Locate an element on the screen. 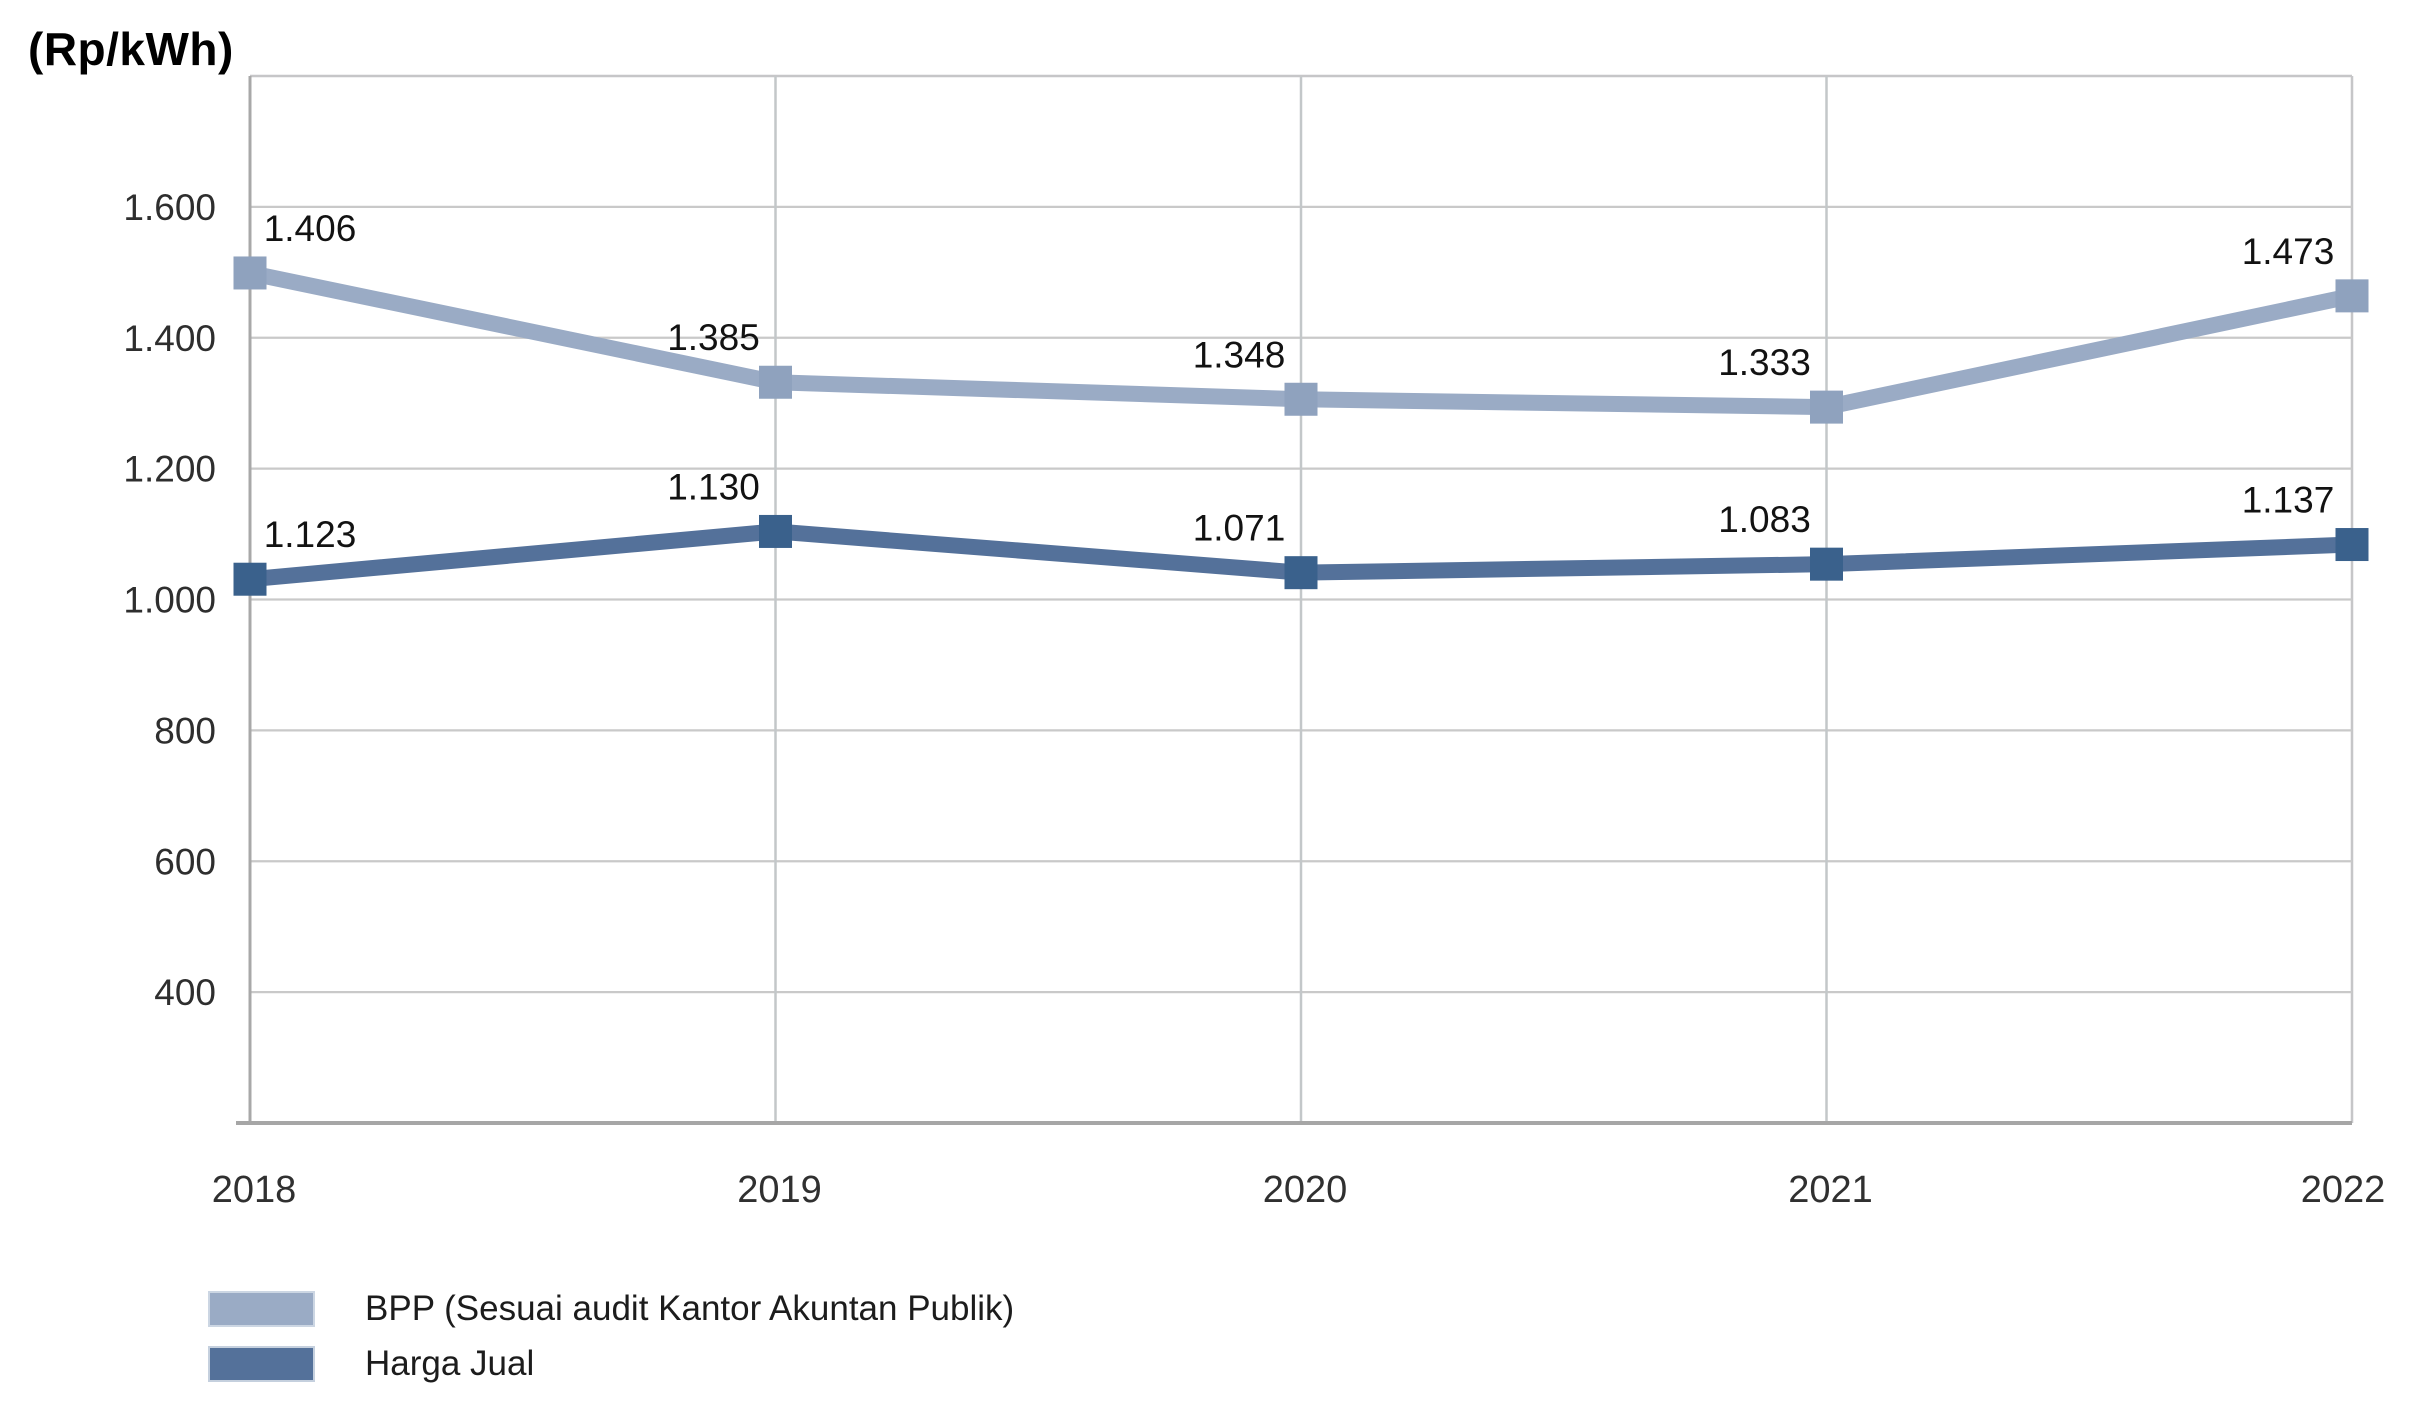 The image size is (2419, 1408). y-axis-unit-title: (Rp/kWh) is located at coordinates (131, 49).